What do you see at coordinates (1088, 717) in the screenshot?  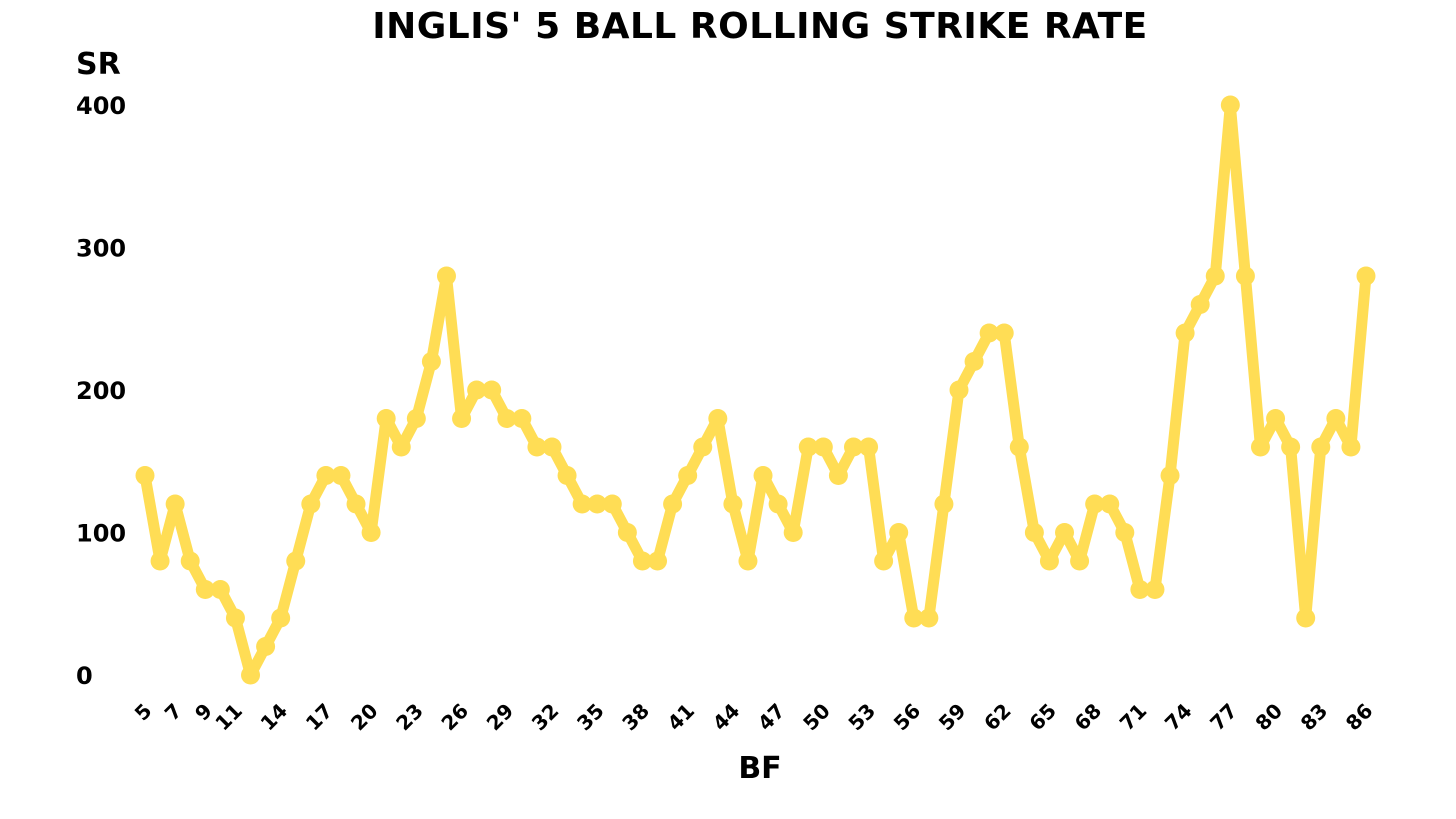 I see `x-tick-label: 68` at bounding box center [1088, 717].